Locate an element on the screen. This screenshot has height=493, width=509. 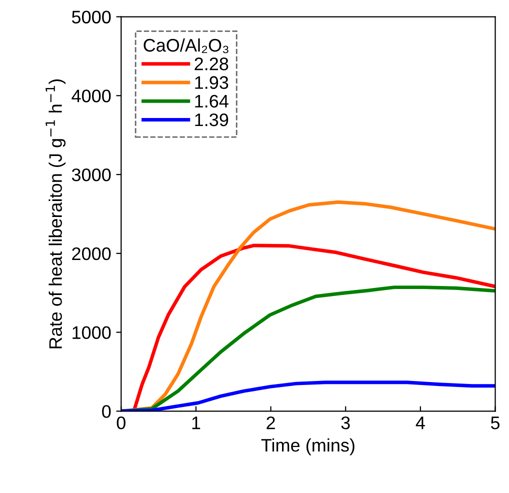
x-axis-title: Time (mins) is located at coordinates (307, 447).